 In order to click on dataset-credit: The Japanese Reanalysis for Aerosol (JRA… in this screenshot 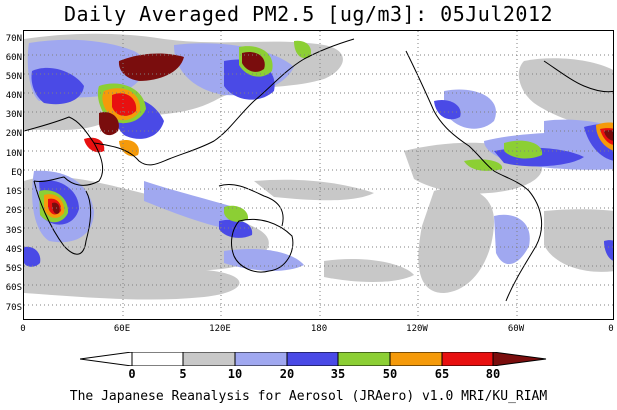, I will do `click(308, 396)`.